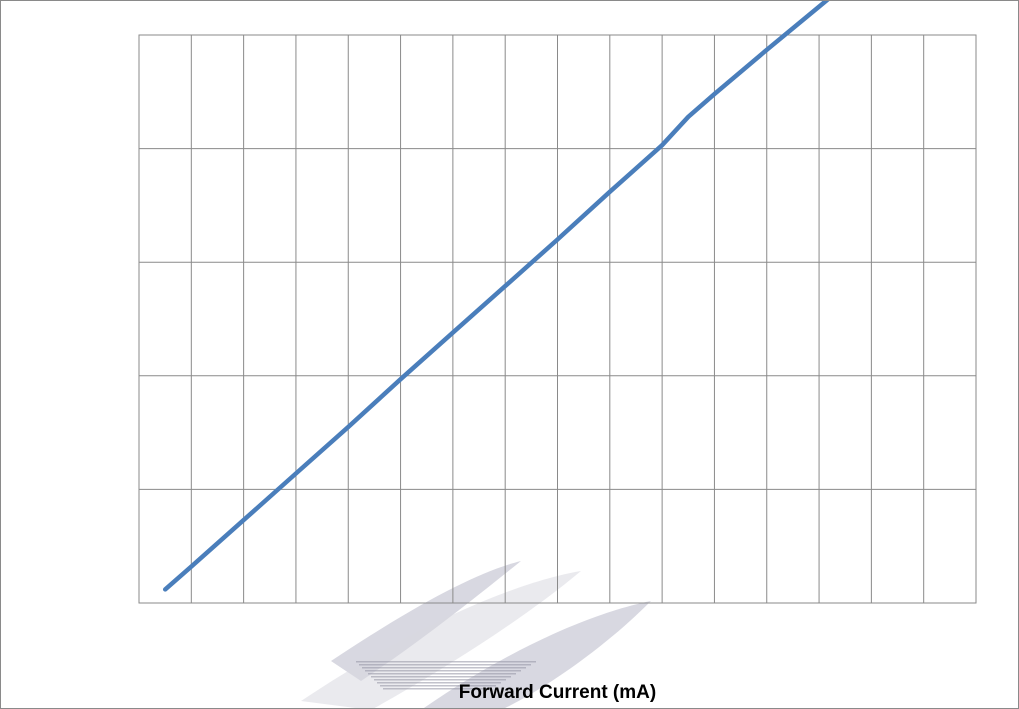  I want to click on x-axis-label: Forward Current (mA), so click(557, 692).